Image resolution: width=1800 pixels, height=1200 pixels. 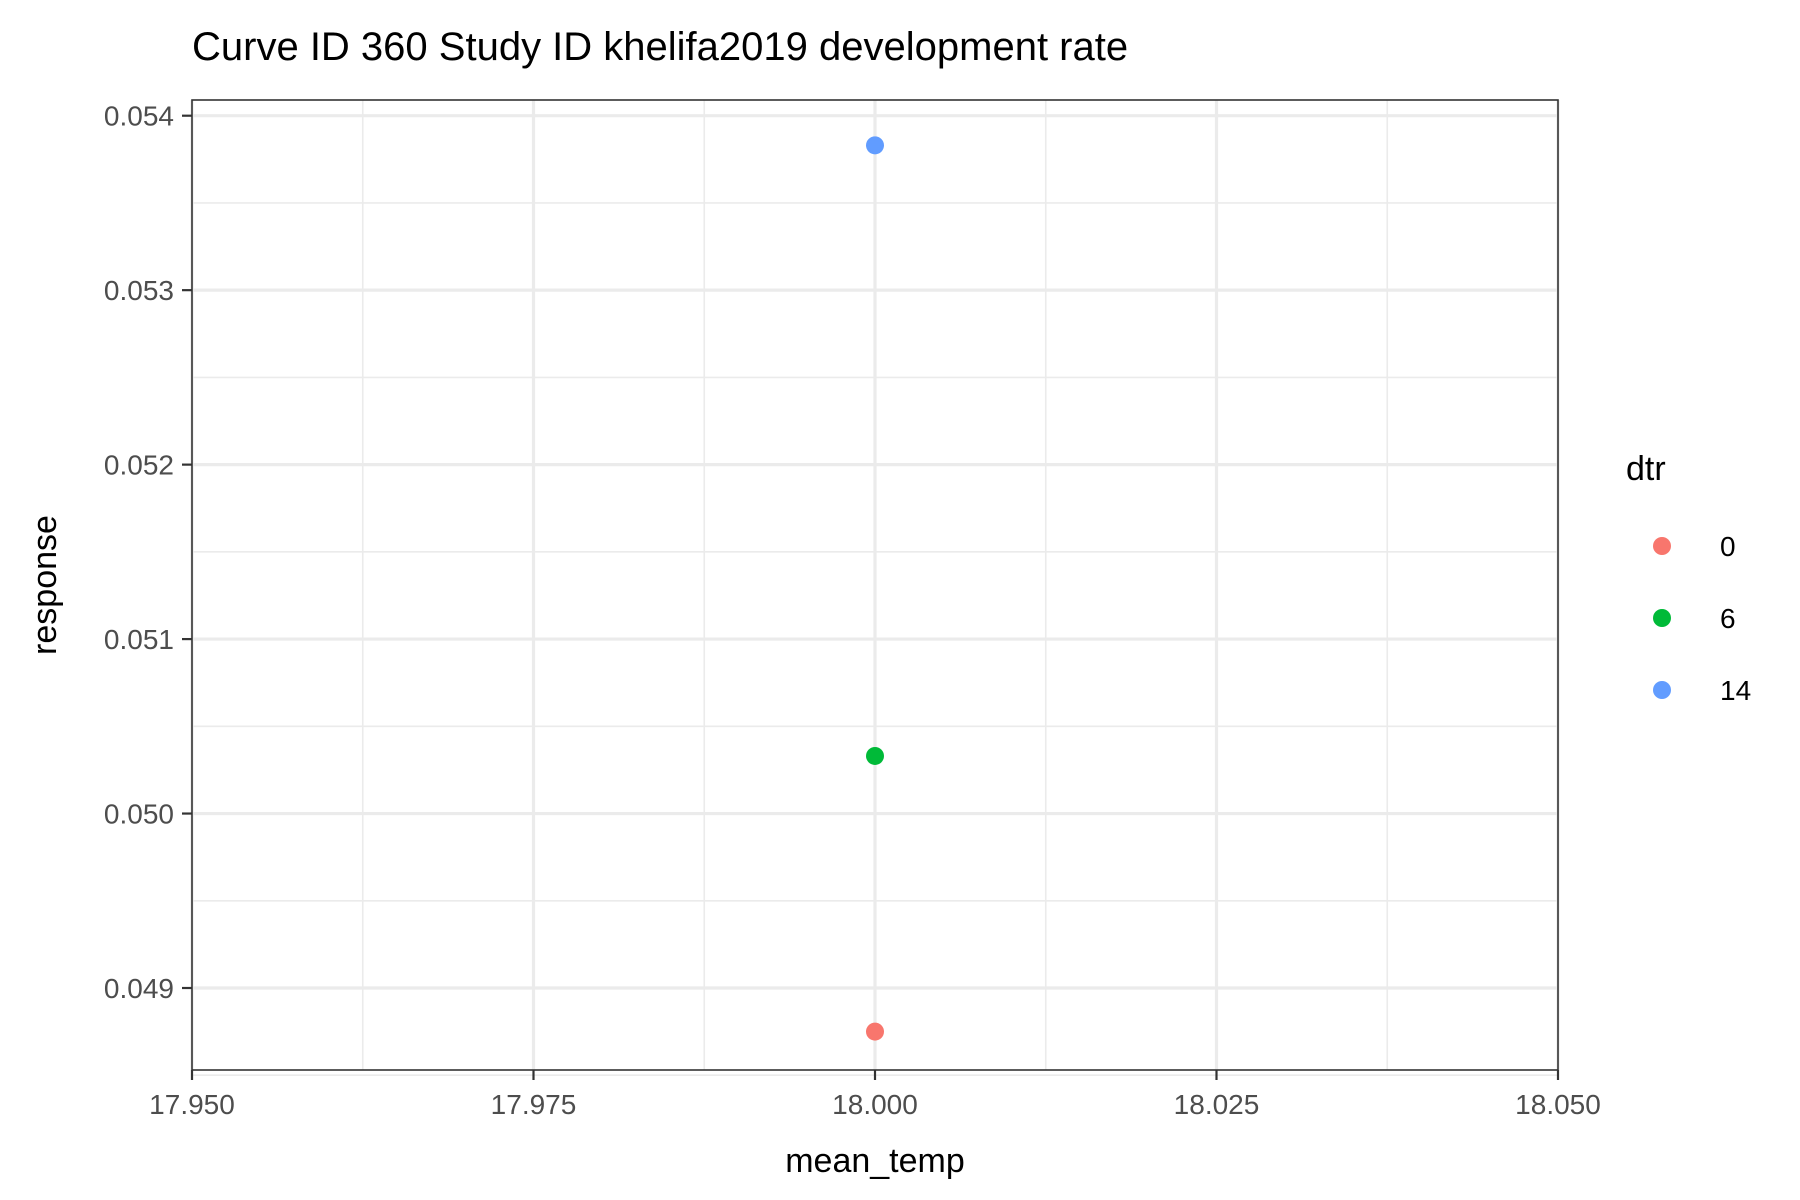 What do you see at coordinates (139, 116) in the screenshot?
I see `y-tick-label: 0.054` at bounding box center [139, 116].